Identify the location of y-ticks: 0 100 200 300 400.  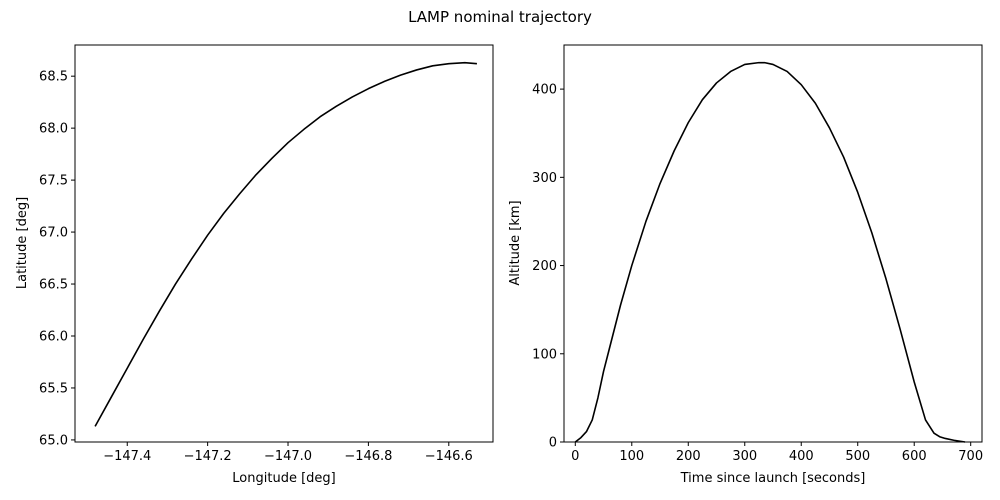
(548, 267).